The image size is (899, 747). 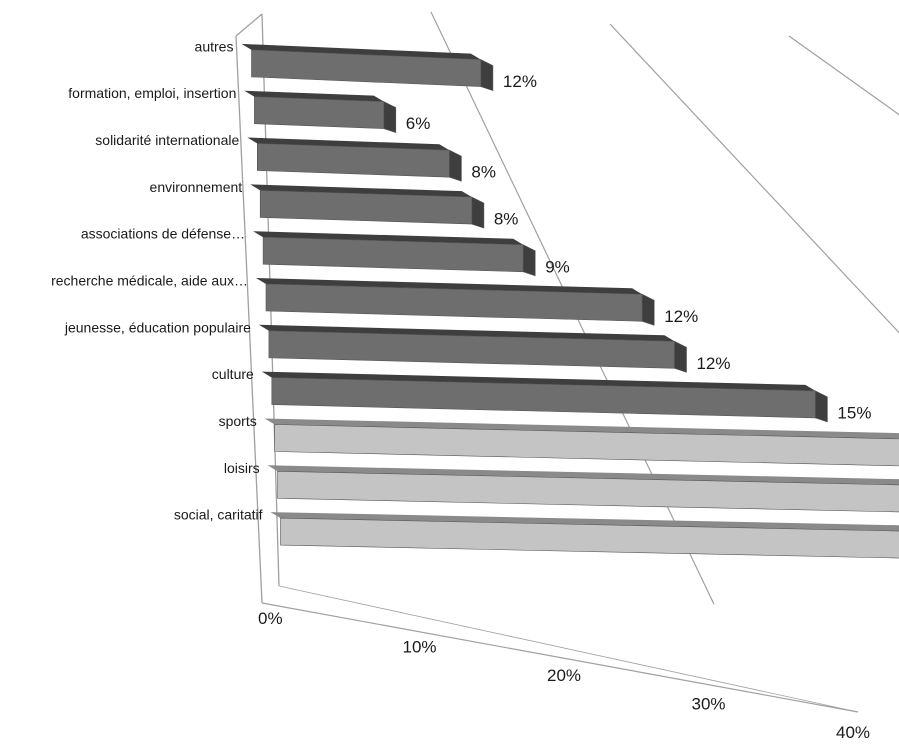 I want to click on x-axis-ticks: 0% 10% 20% 30% 40%, so click(x=564, y=675).